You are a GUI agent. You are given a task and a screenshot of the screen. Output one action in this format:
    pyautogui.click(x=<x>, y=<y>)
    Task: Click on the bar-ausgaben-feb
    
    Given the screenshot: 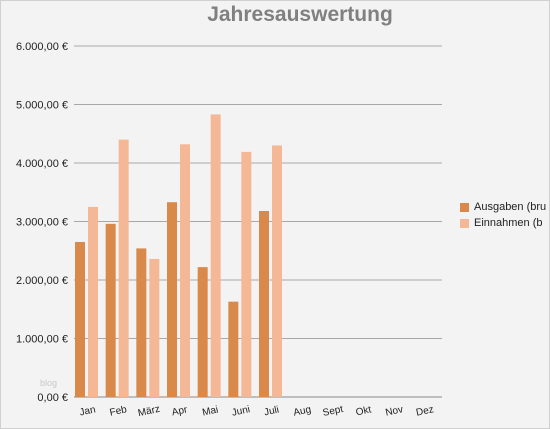 What is the action you would take?
    pyautogui.click(x=110, y=310)
    